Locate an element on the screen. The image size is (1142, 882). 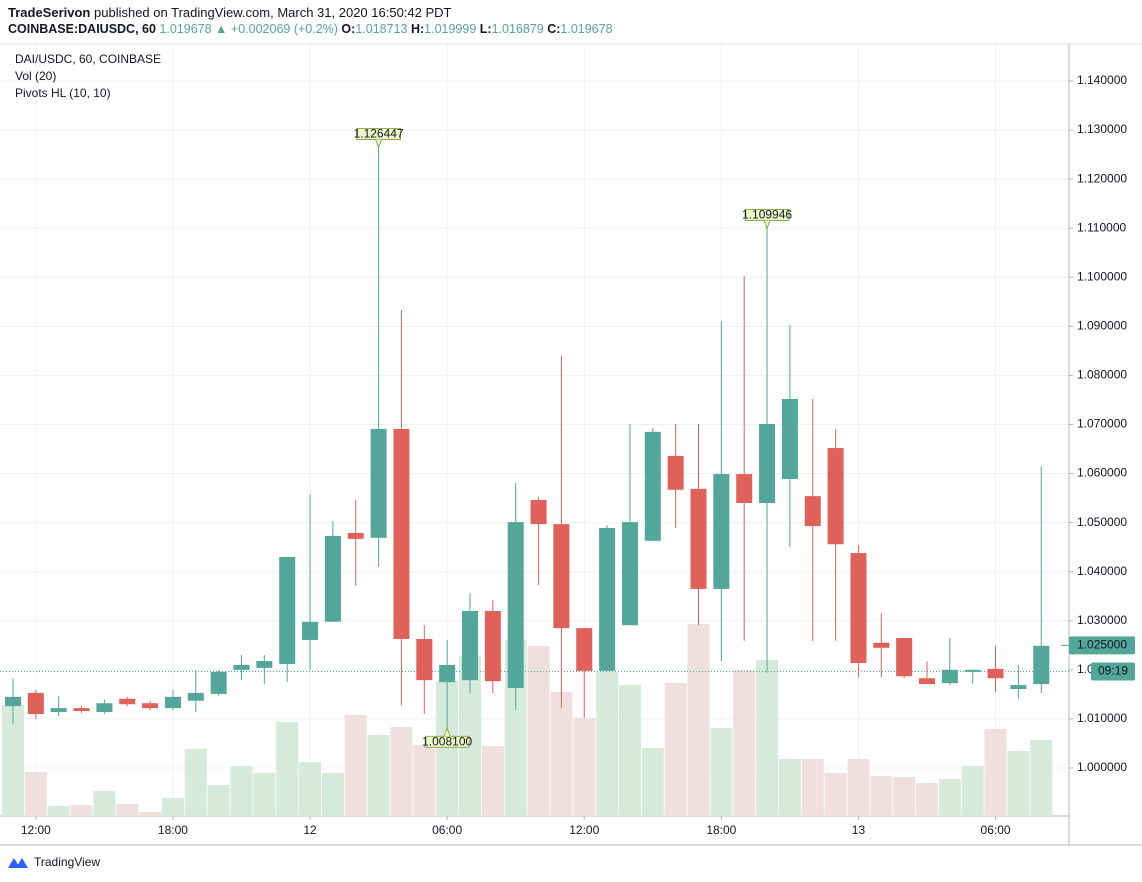
x-tick-label: 12 is located at coordinates (310, 830).